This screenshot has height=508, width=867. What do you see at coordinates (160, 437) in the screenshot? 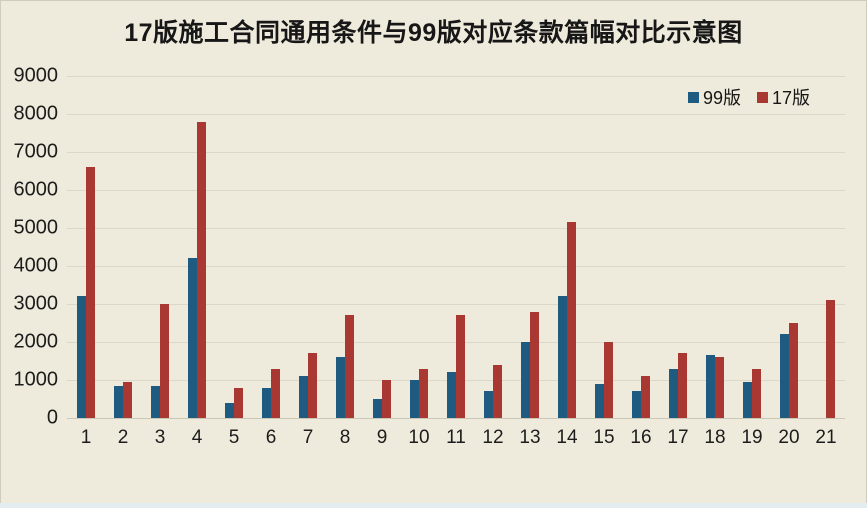
I see `x-axis-tick-label: 3` at bounding box center [160, 437].